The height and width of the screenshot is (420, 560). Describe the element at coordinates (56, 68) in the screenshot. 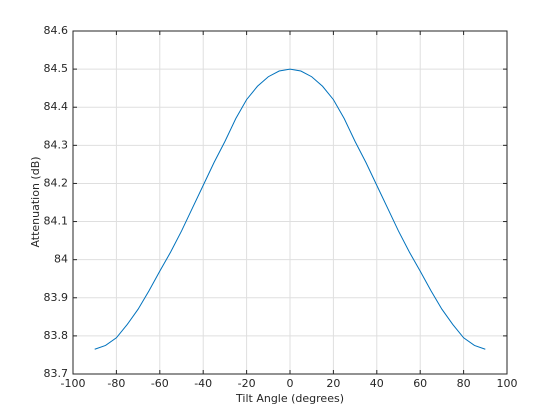

I see `y-tick-label: 84.5` at that location.